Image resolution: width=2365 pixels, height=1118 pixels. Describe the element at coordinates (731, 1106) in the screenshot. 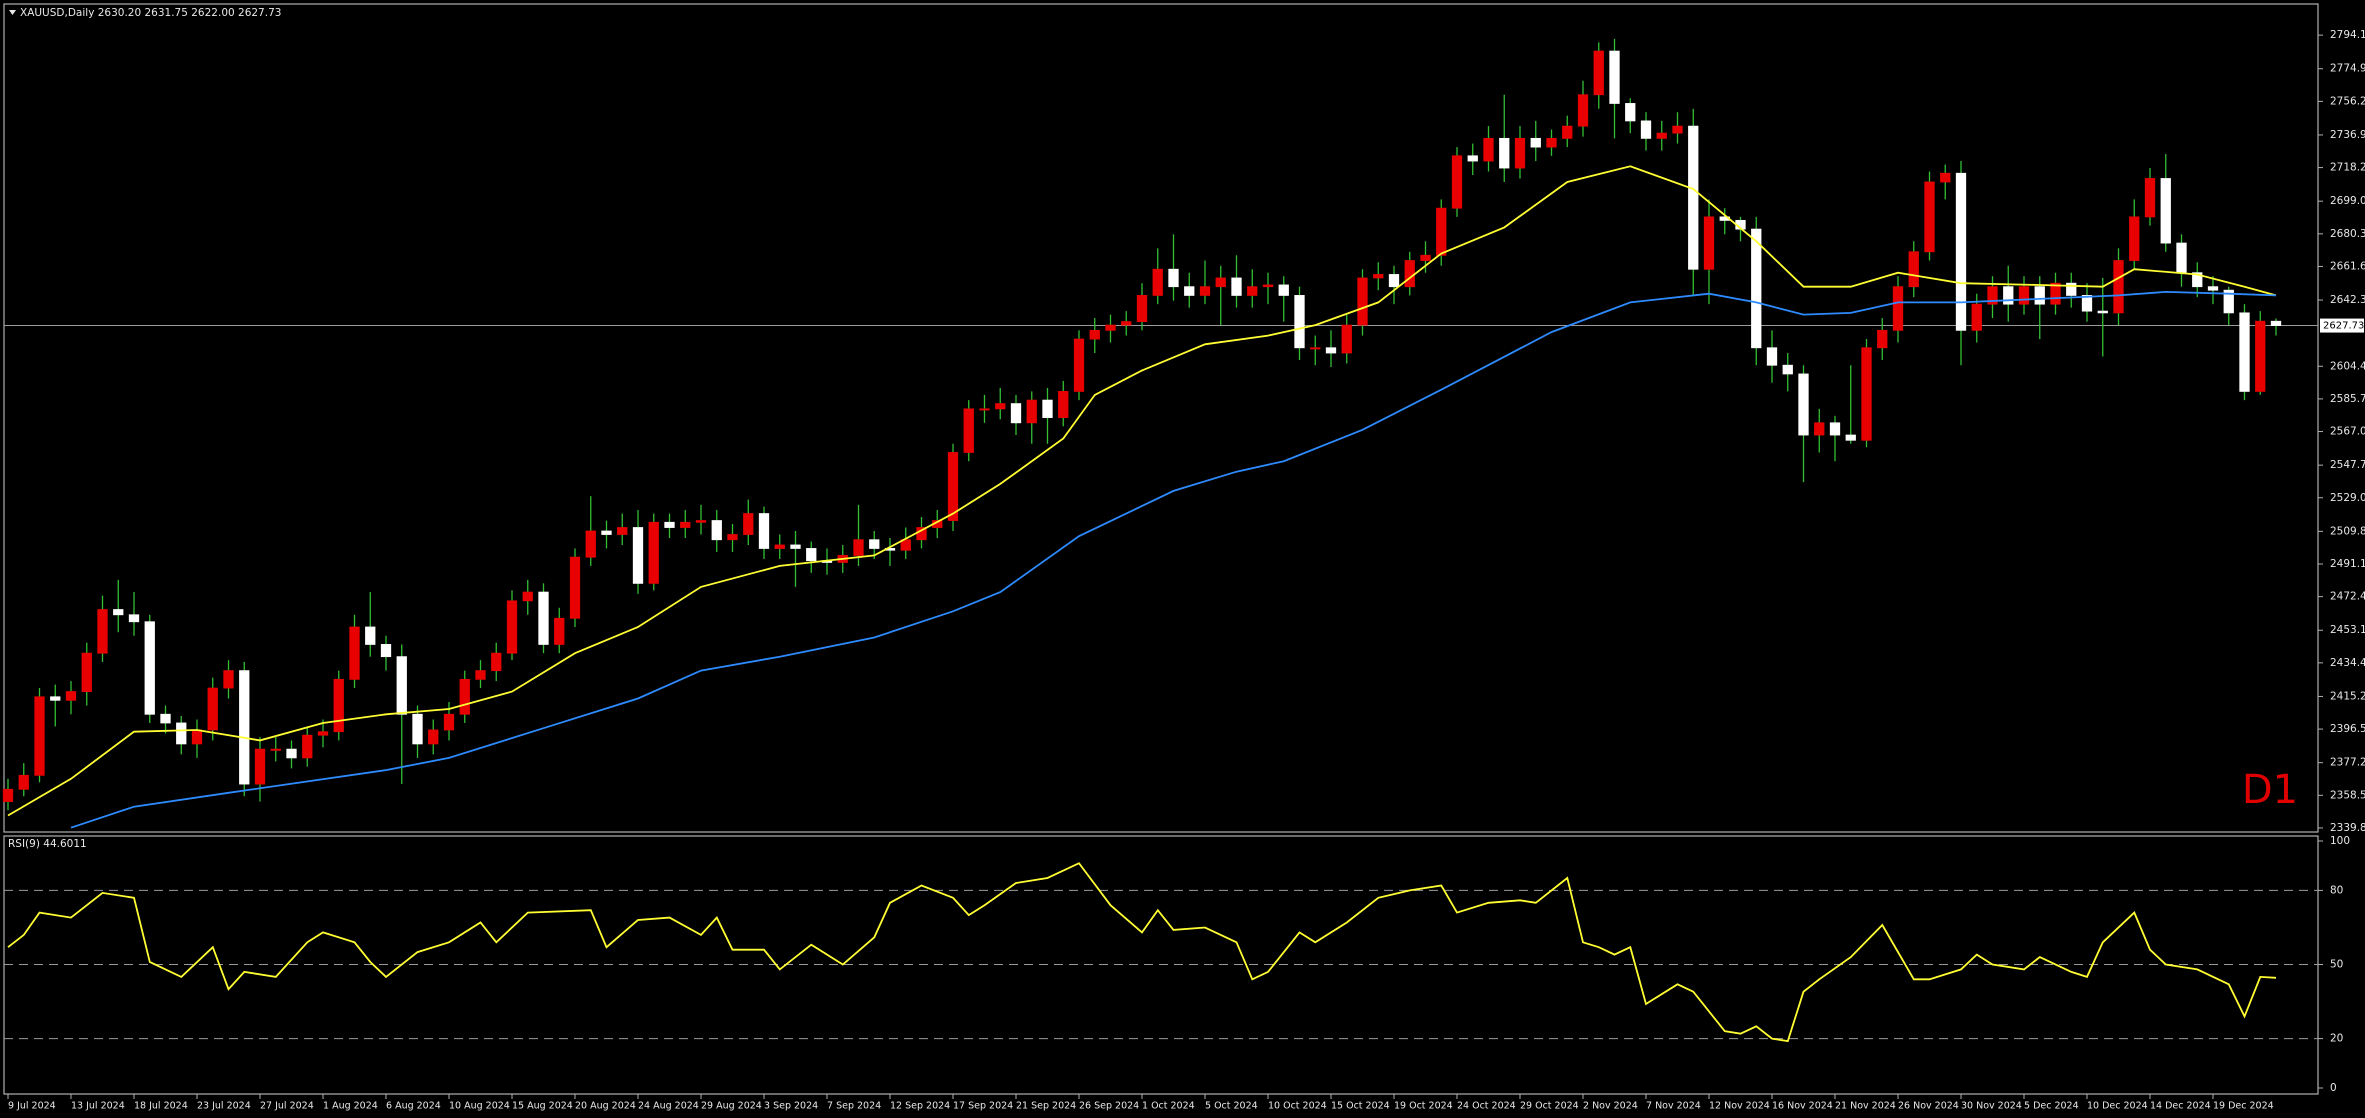

I see `x-tick-label: 29 Aug 2024` at that location.